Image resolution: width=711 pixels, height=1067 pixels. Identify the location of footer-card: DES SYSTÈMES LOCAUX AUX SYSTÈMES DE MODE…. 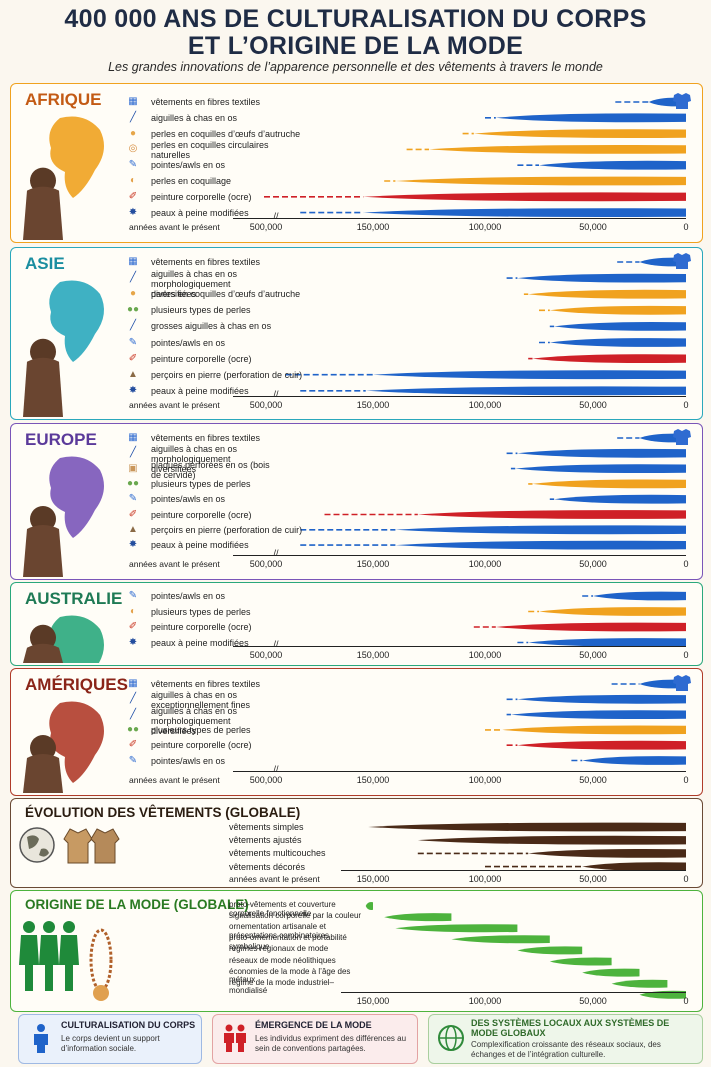
(565, 1039).